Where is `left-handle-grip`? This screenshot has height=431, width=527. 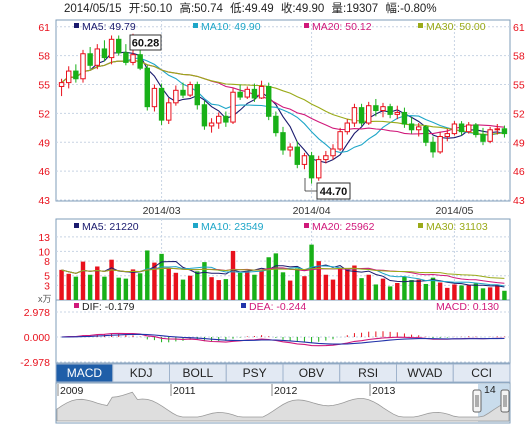 left-handle-grip is located at coordinates (477, 401).